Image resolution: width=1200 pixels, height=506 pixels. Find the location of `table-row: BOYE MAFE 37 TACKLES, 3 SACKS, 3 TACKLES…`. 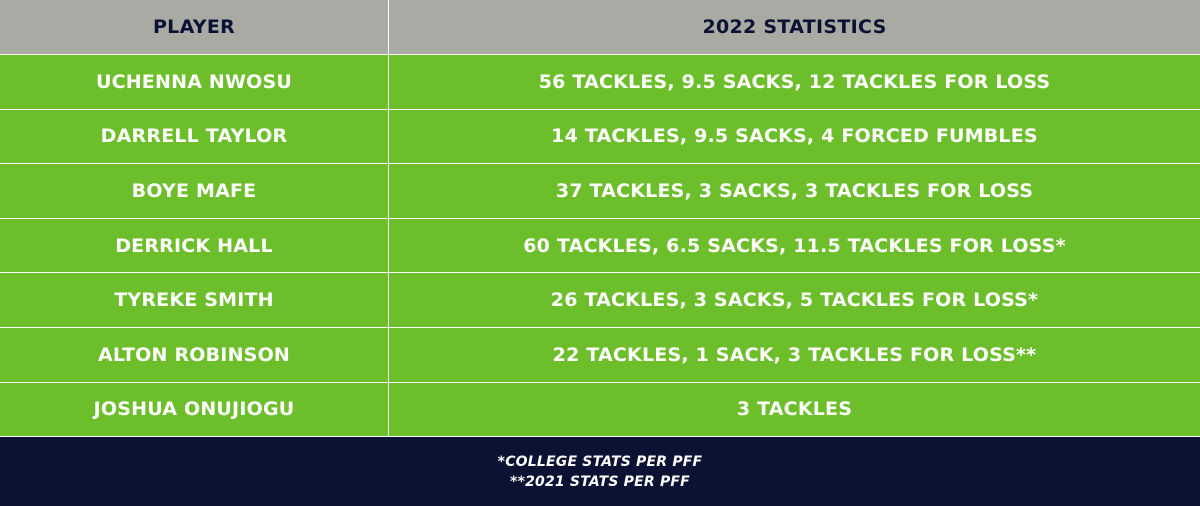

table-row: BOYE MAFE 37 TACKLES, 3 SACKS, 3 TACKLES… is located at coordinates (600, 191).